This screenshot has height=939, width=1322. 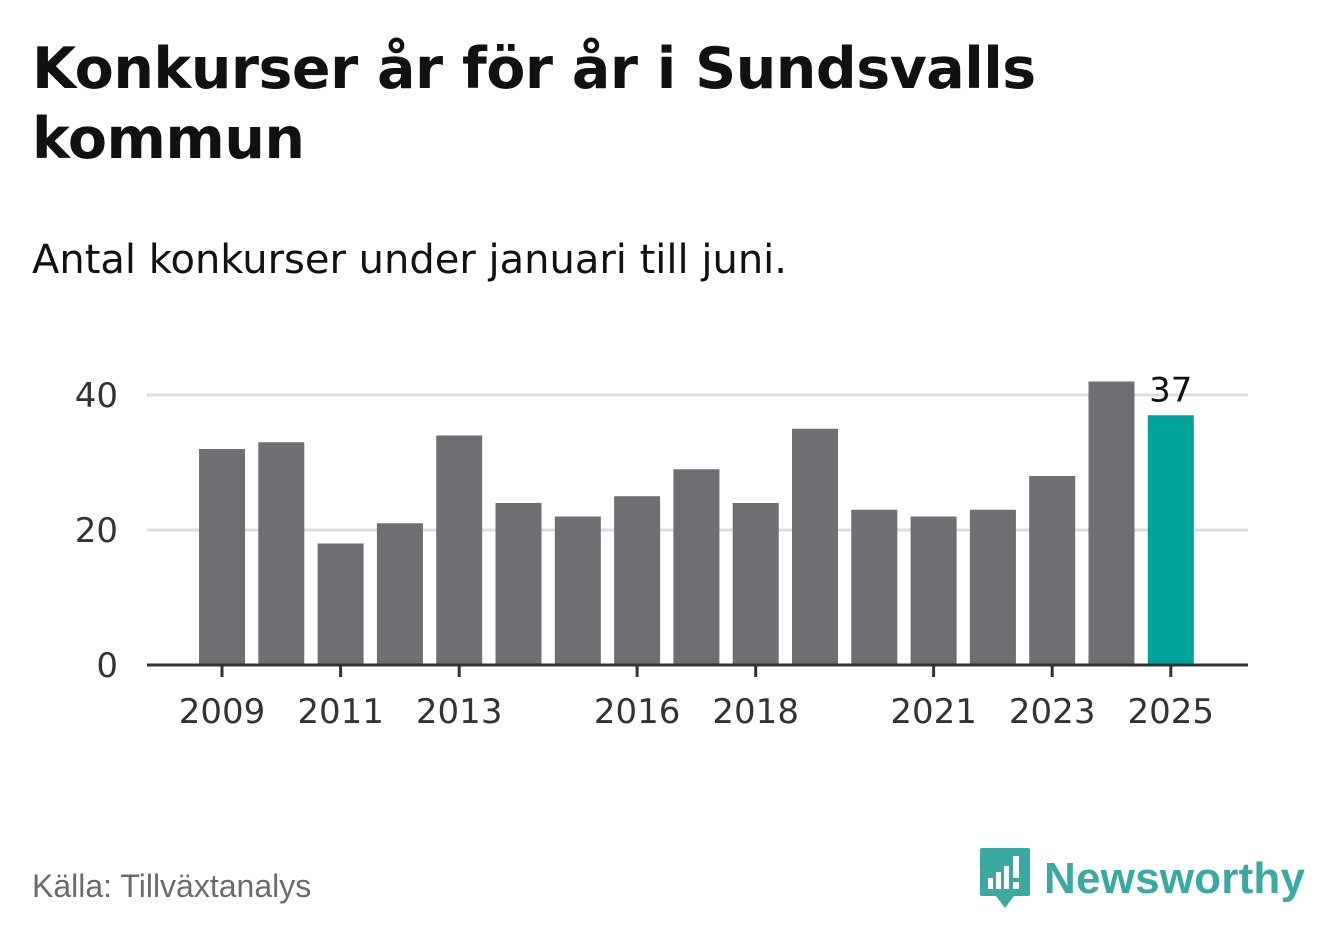 What do you see at coordinates (518, 584) in the screenshot?
I see `bar-2014` at bounding box center [518, 584].